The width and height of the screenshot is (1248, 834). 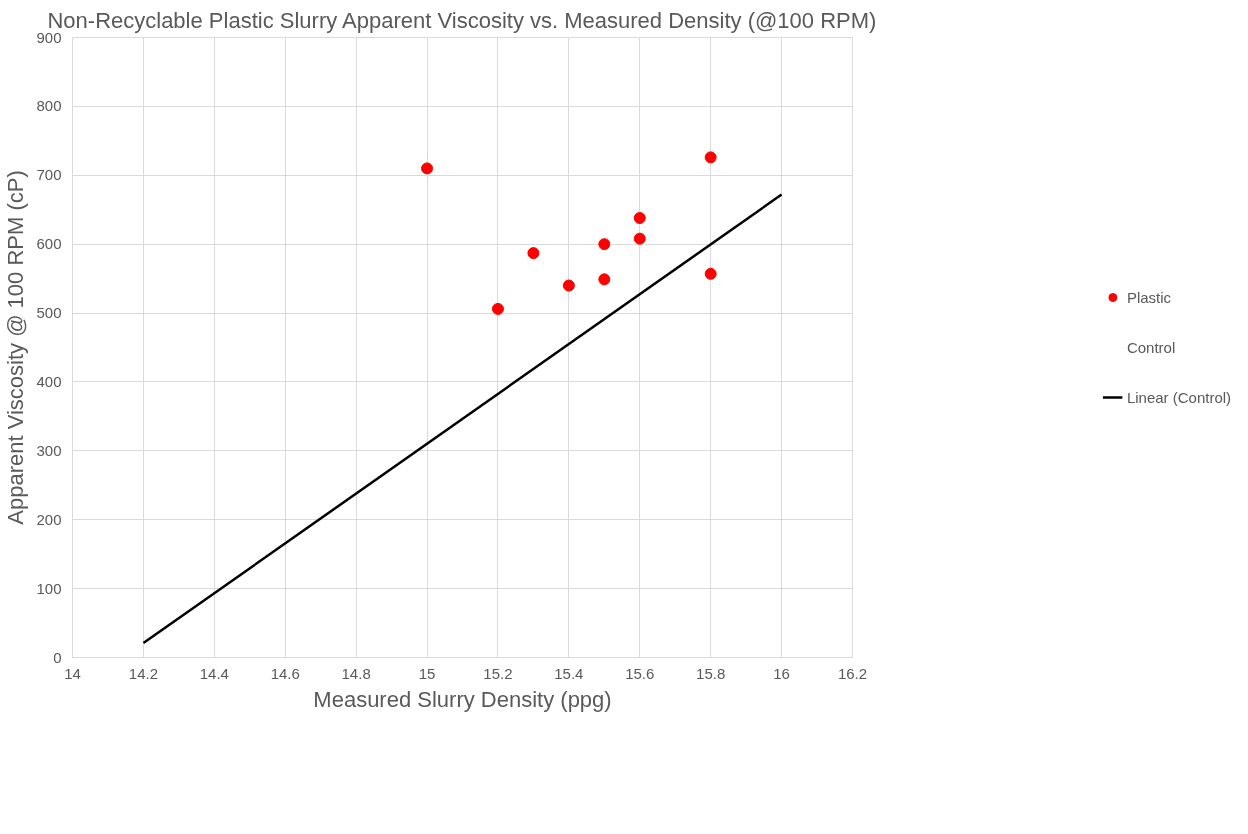 What do you see at coordinates (57, 657) in the screenshot?
I see `y-tick-label: 0` at bounding box center [57, 657].